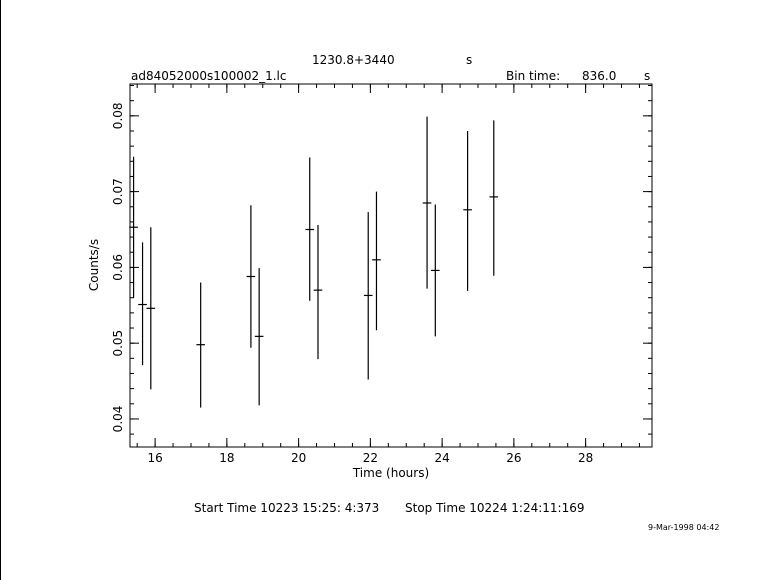  What do you see at coordinates (287, 508) in the screenshot?
I see `start-time: Start Time 10223 15:25: 4:373` at bounding box center [287, 508].